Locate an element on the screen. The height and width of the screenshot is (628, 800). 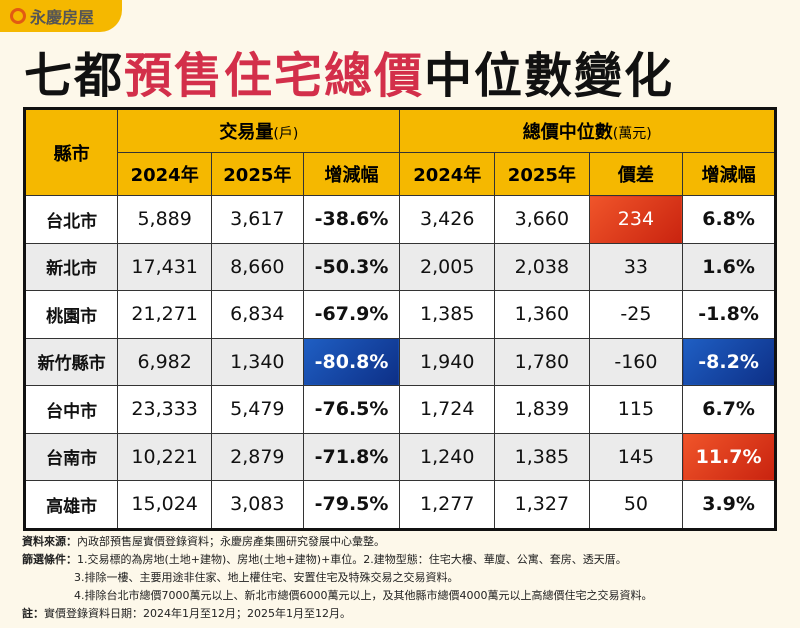
cell-vchg: -71.8% is located at coordinates (351, 456).